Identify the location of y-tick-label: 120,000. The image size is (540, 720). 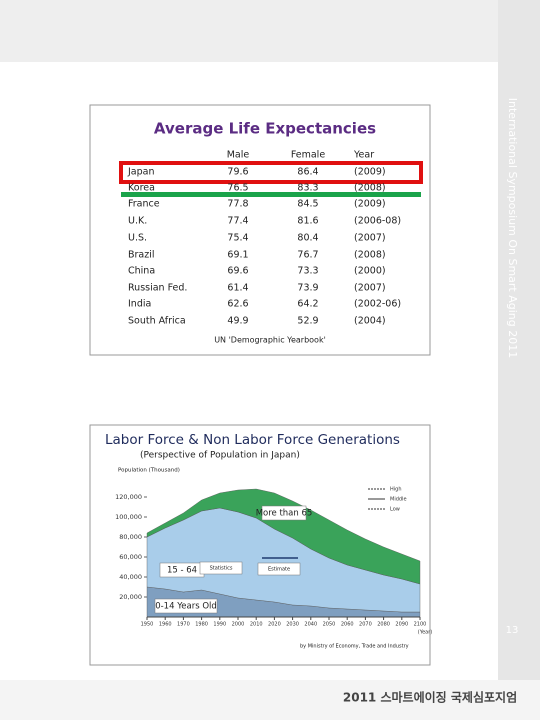
(128, 497).